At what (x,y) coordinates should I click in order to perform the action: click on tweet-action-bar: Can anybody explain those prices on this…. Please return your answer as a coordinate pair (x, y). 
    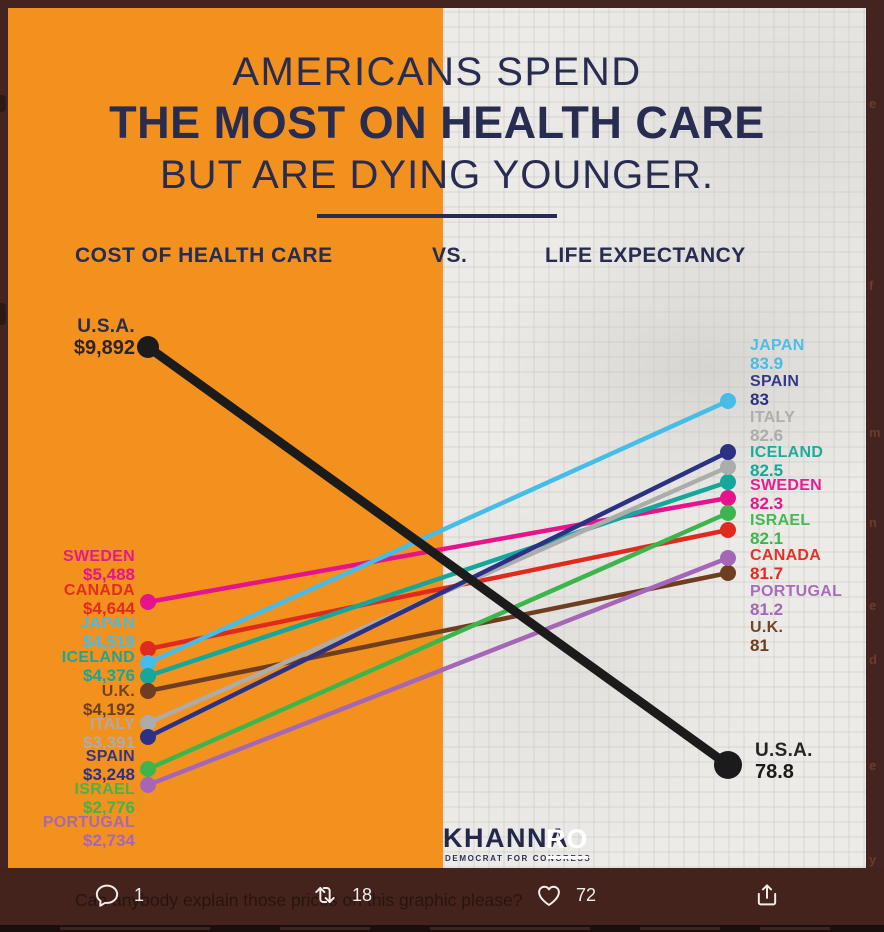
    Looking at the image, I should click on (442, 896).